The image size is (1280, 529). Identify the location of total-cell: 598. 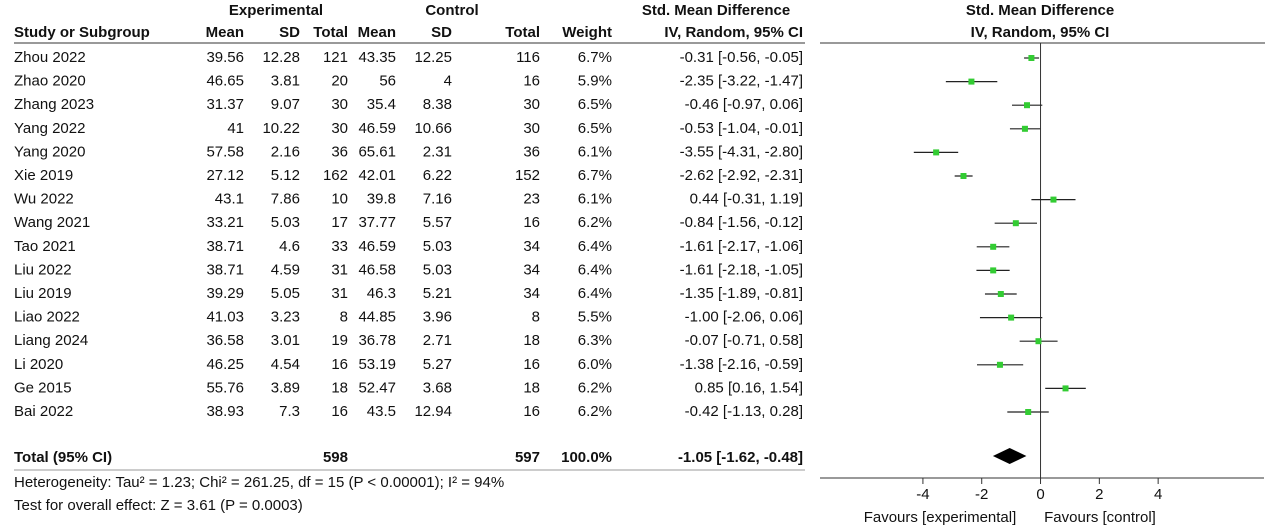
(335, 457).